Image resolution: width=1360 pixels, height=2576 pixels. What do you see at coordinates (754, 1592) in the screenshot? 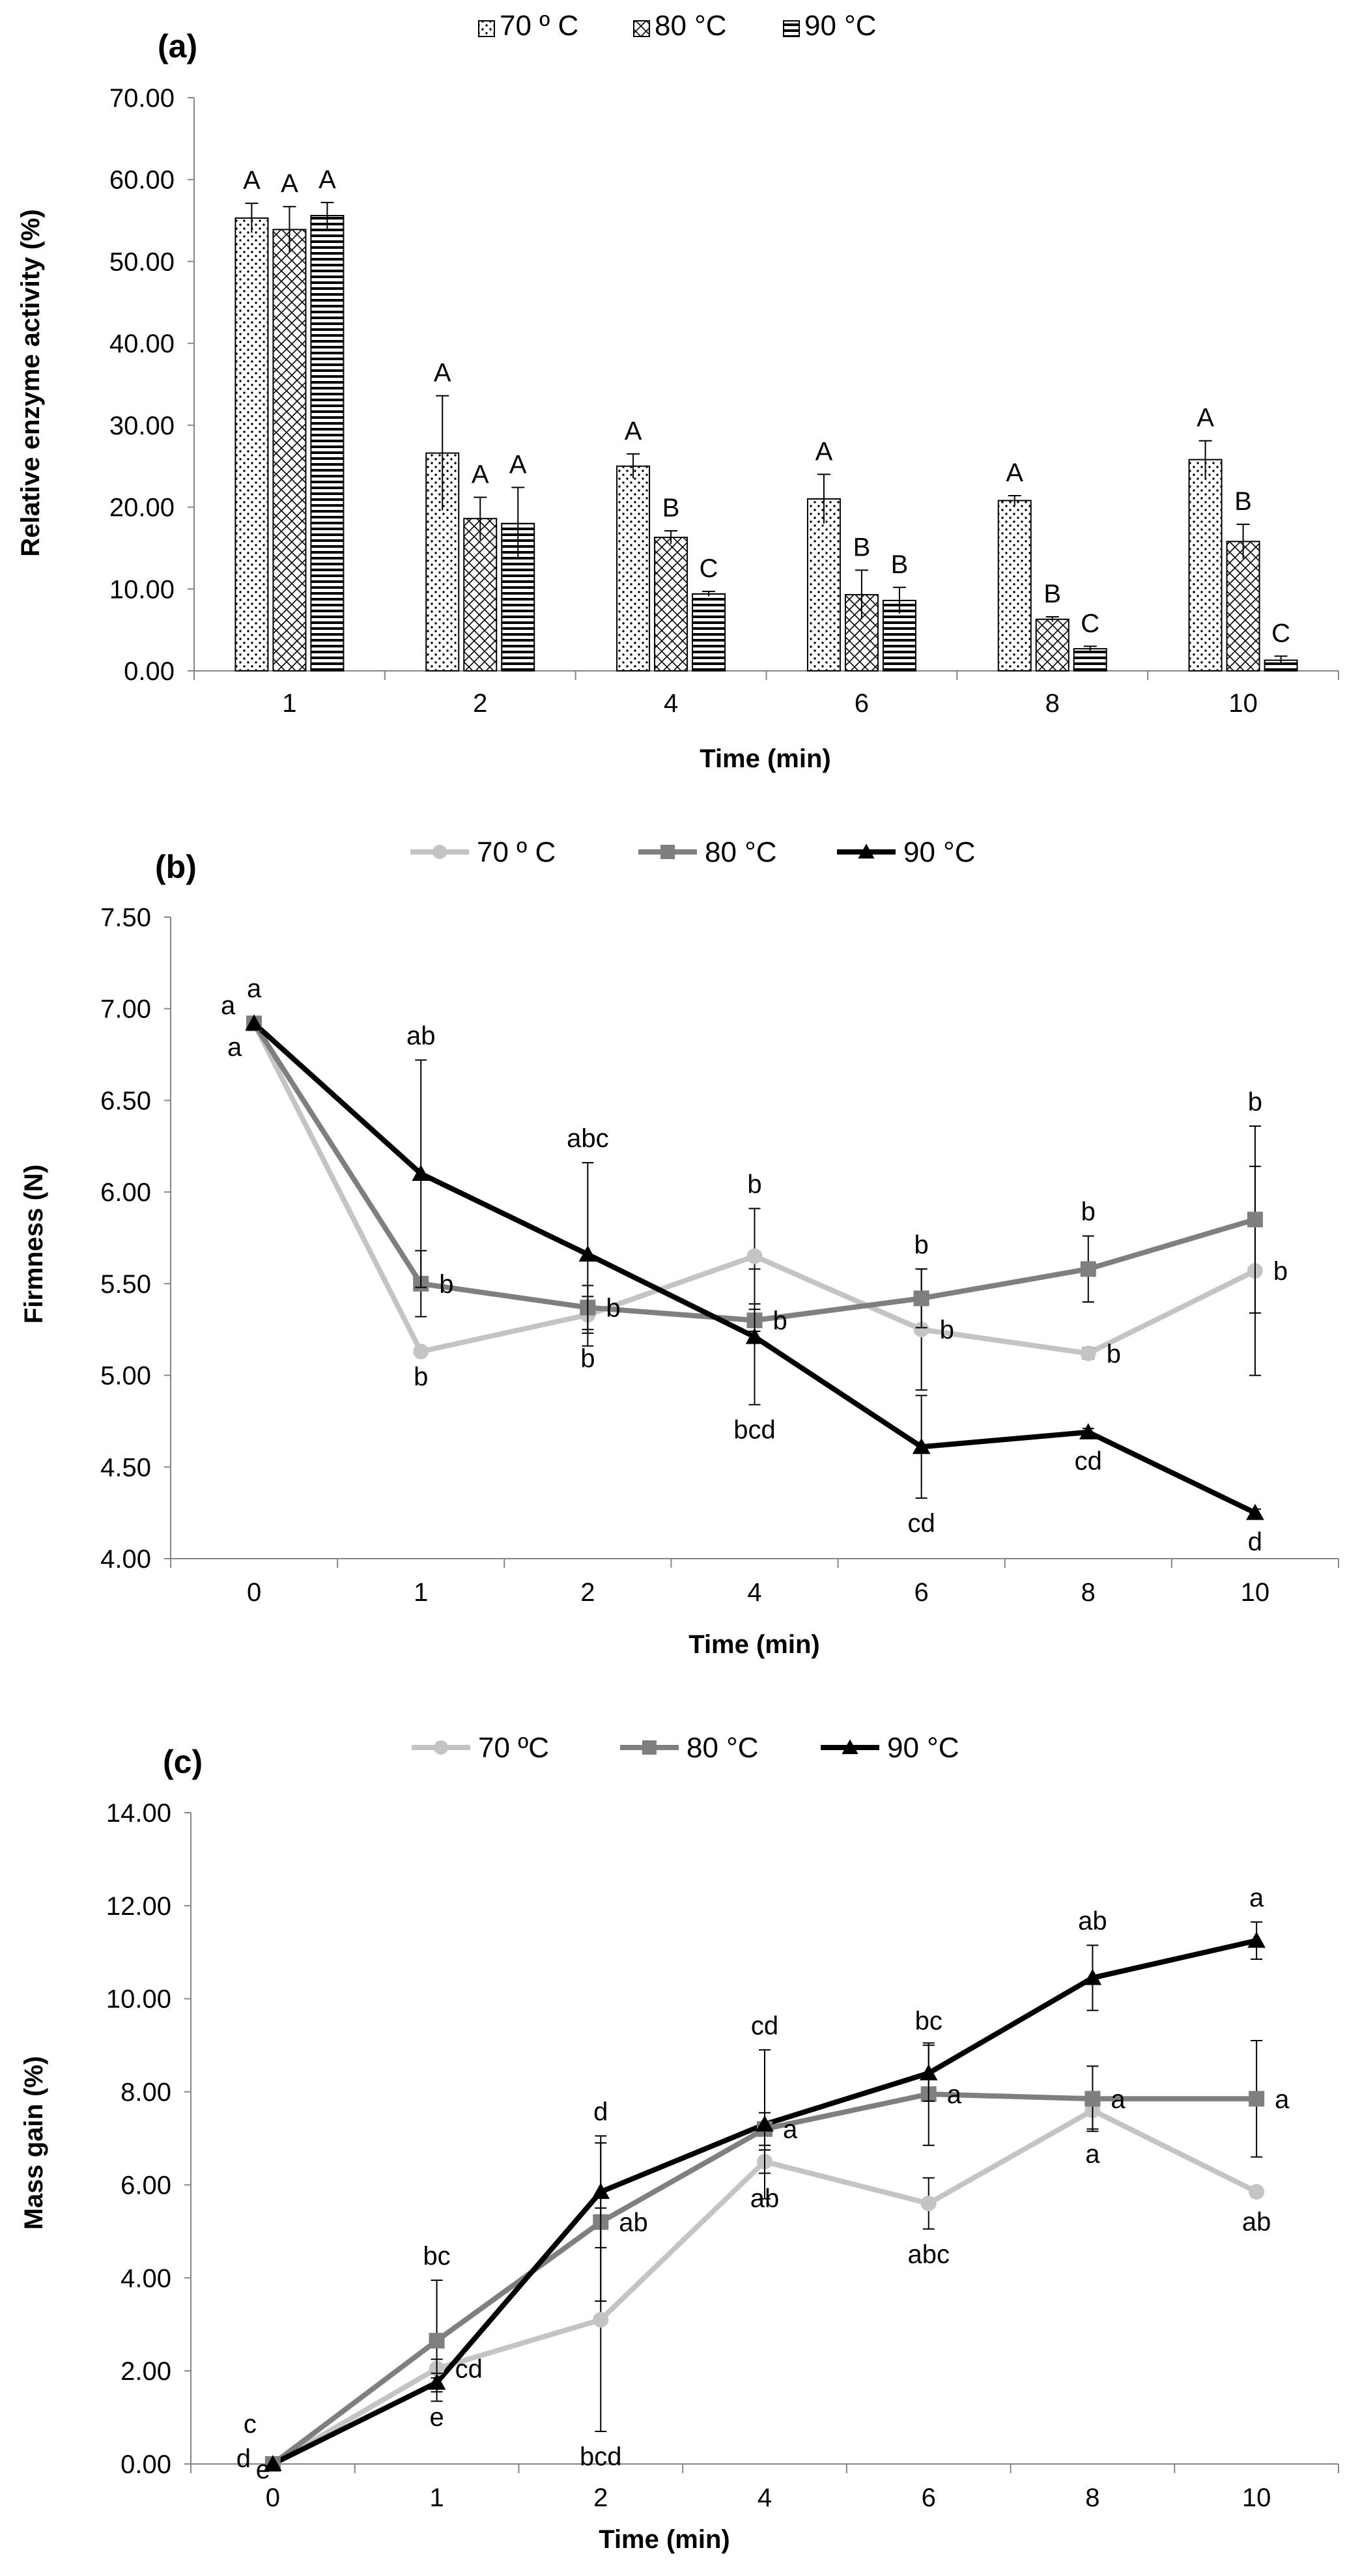
I see `x-tick-label: 4` at bounding box center [754, 1592].